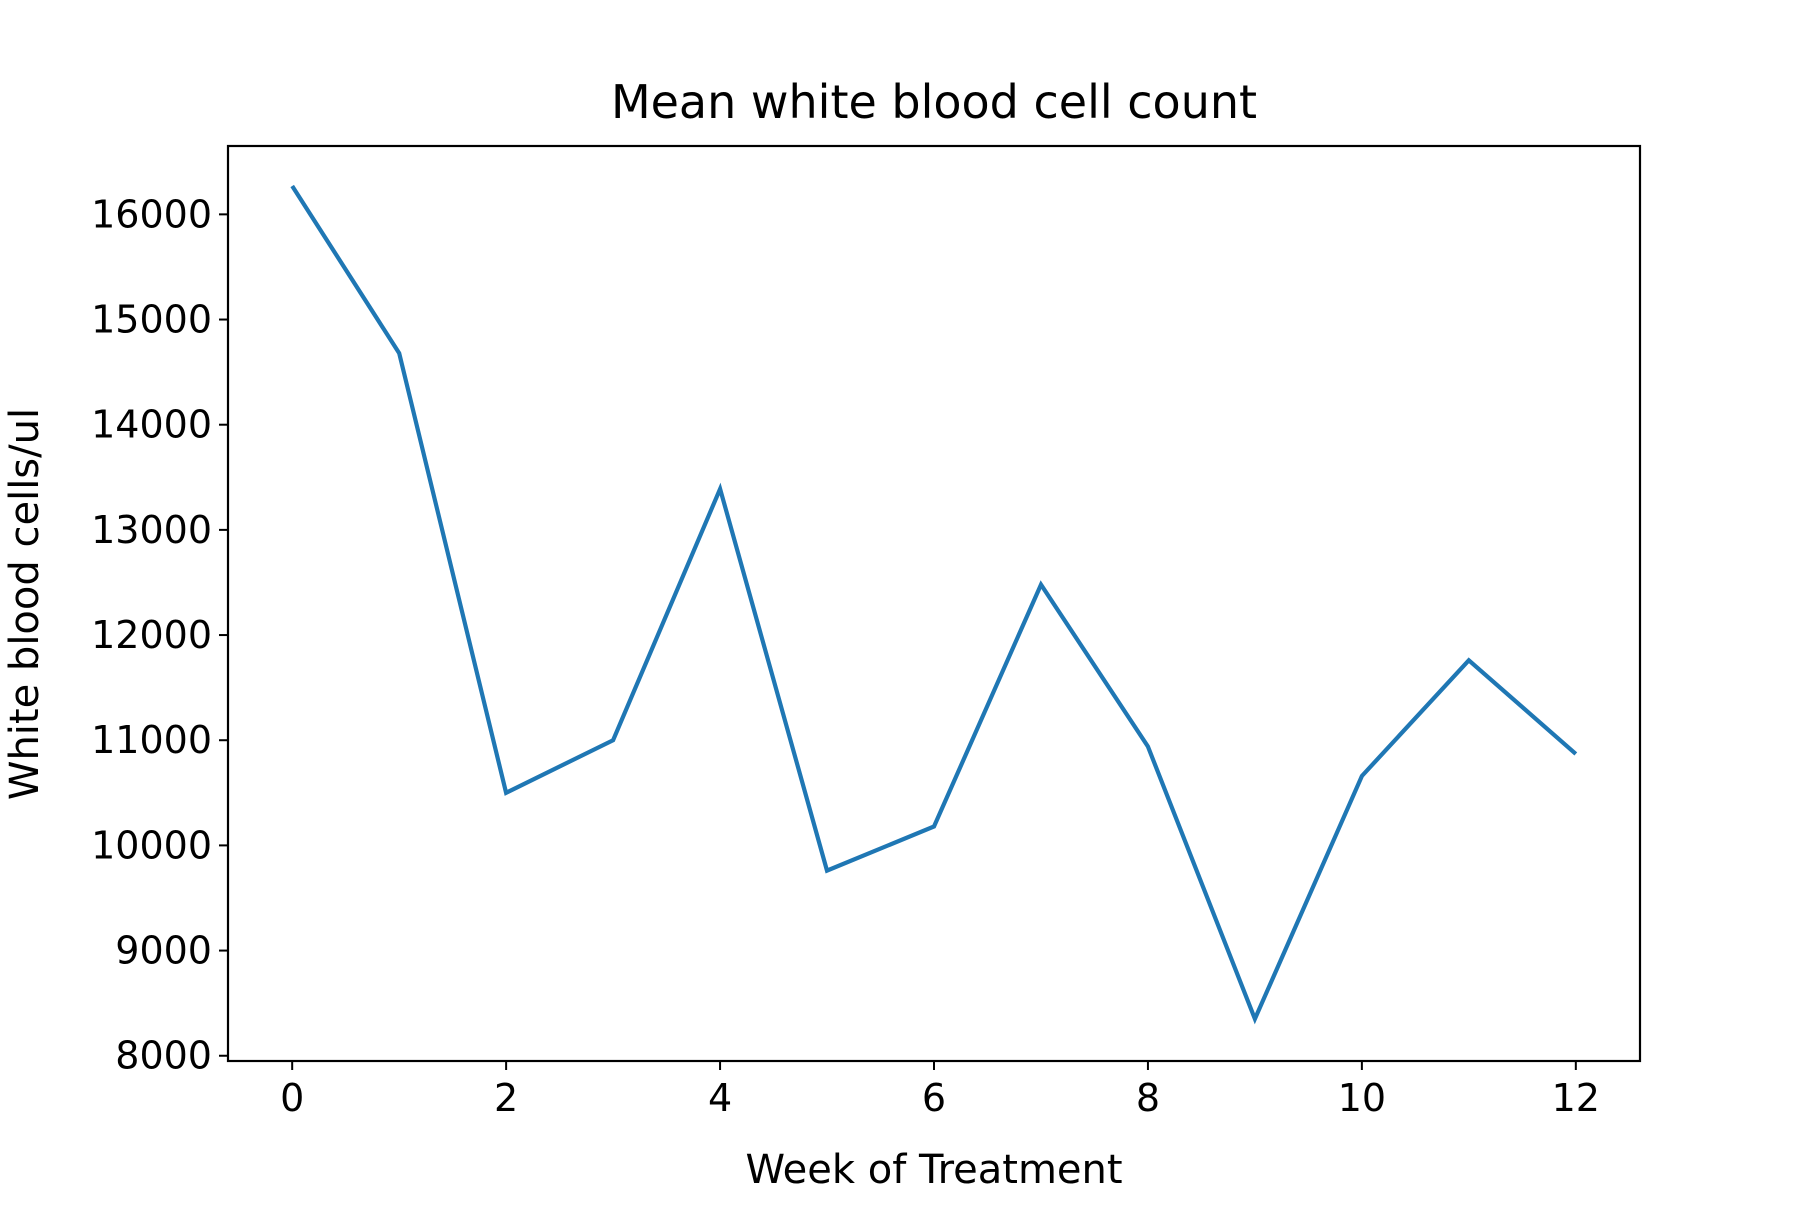  Describe the element at coordinates (151, 425) in the screenshot. I see `y-tick-label: 14000` at that location.